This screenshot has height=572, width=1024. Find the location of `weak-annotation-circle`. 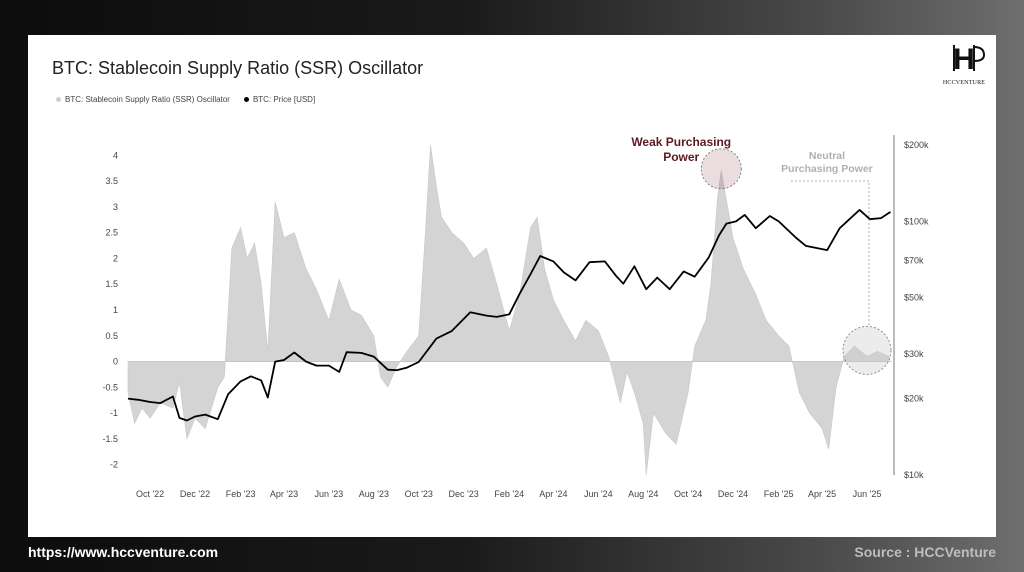

weak-annotation-circle is located at coordinates (721, 169).